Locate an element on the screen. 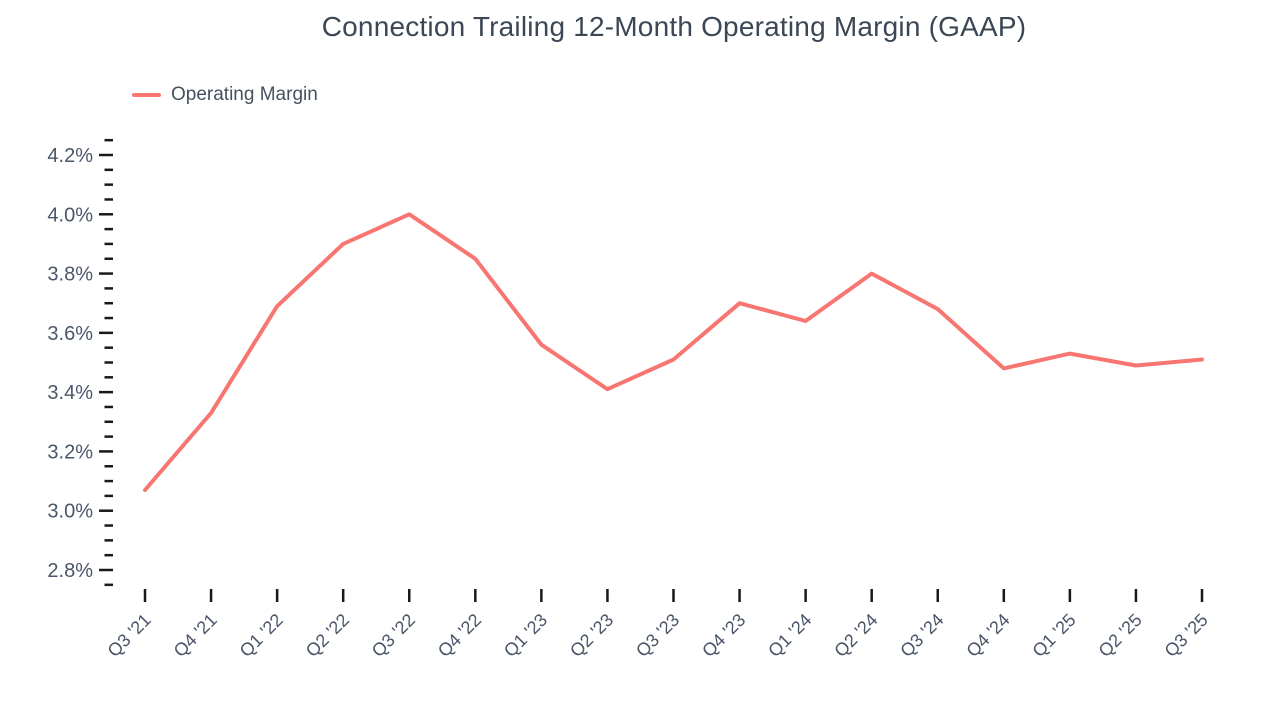 This screenshot has width=1280, height=720. x-axis-tick-label: Q3 '22 is located at coordinates (393, 635).